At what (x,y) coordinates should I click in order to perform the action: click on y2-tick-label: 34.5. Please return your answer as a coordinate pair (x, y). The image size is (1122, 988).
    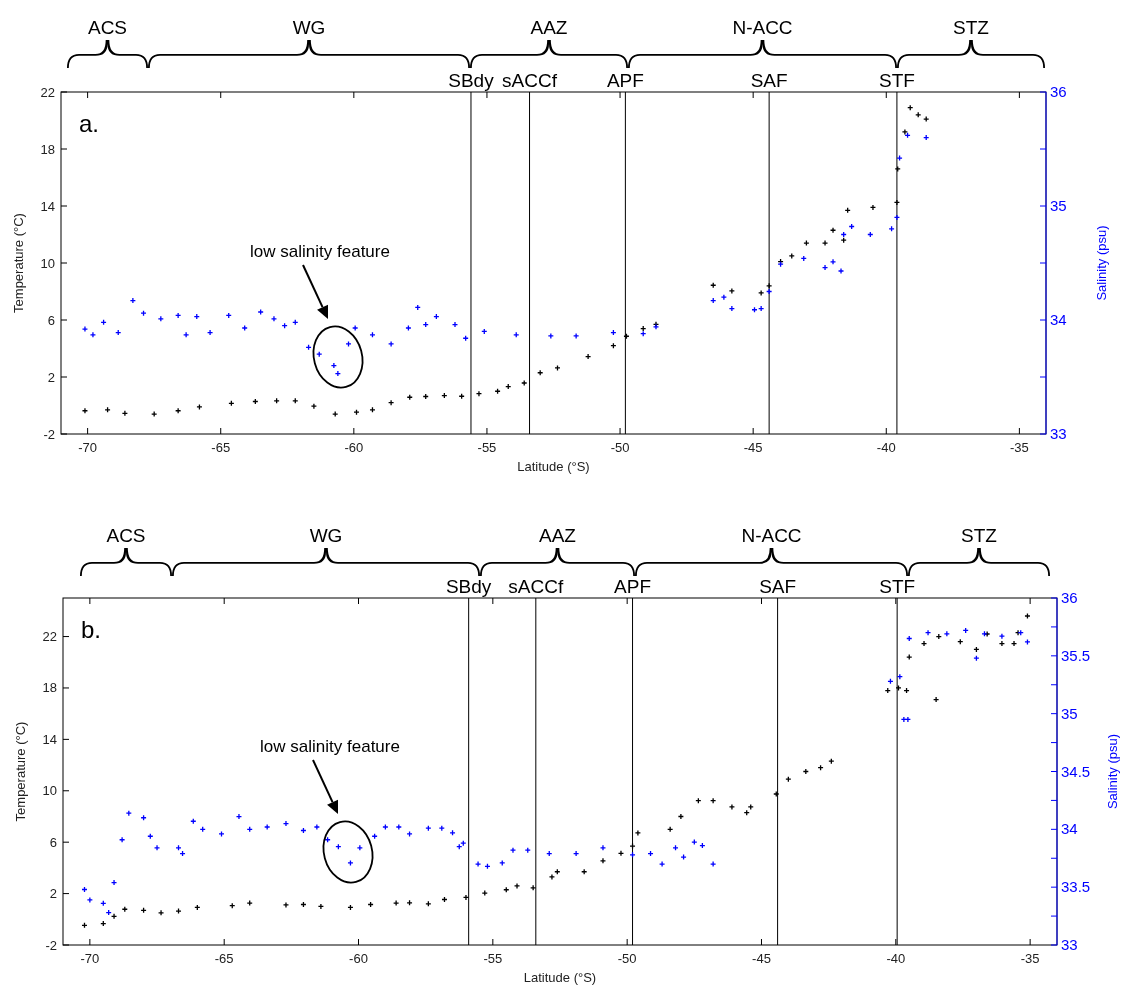
    Looking at the image, I should click on (1076, 771).